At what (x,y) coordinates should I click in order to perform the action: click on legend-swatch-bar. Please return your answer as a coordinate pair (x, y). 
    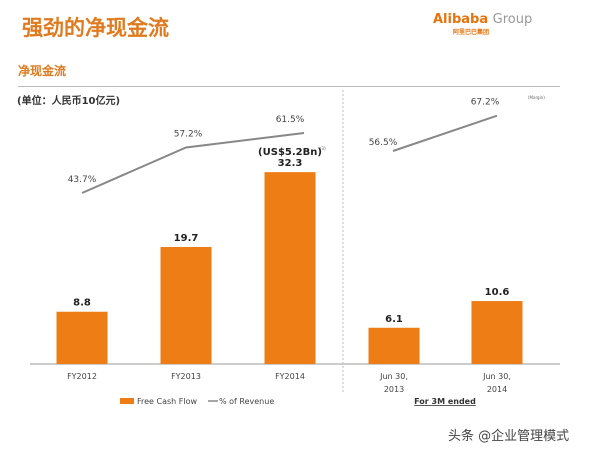
    Looking at the image, I should click on (127, 401).